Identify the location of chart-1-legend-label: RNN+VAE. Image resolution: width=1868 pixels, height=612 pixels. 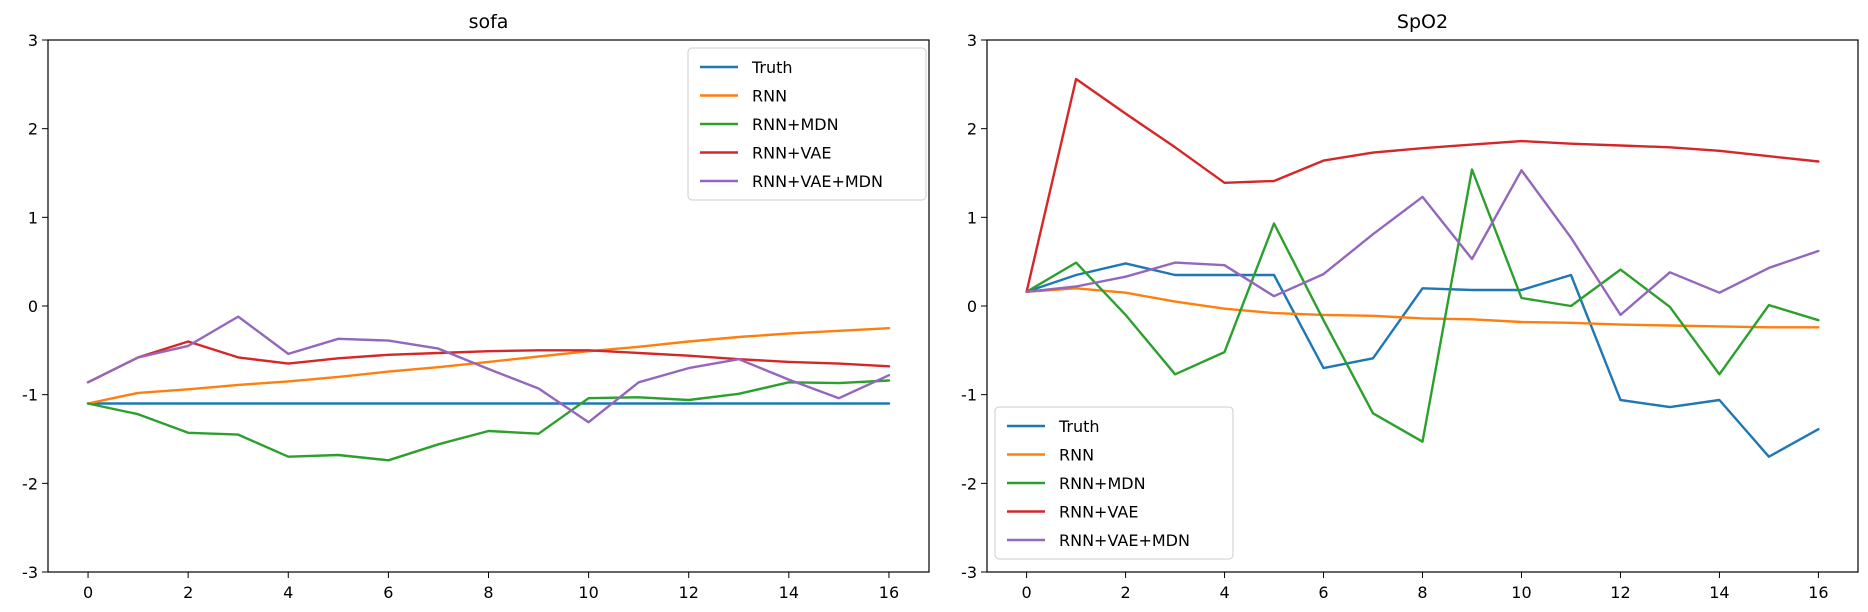
(791, 153).